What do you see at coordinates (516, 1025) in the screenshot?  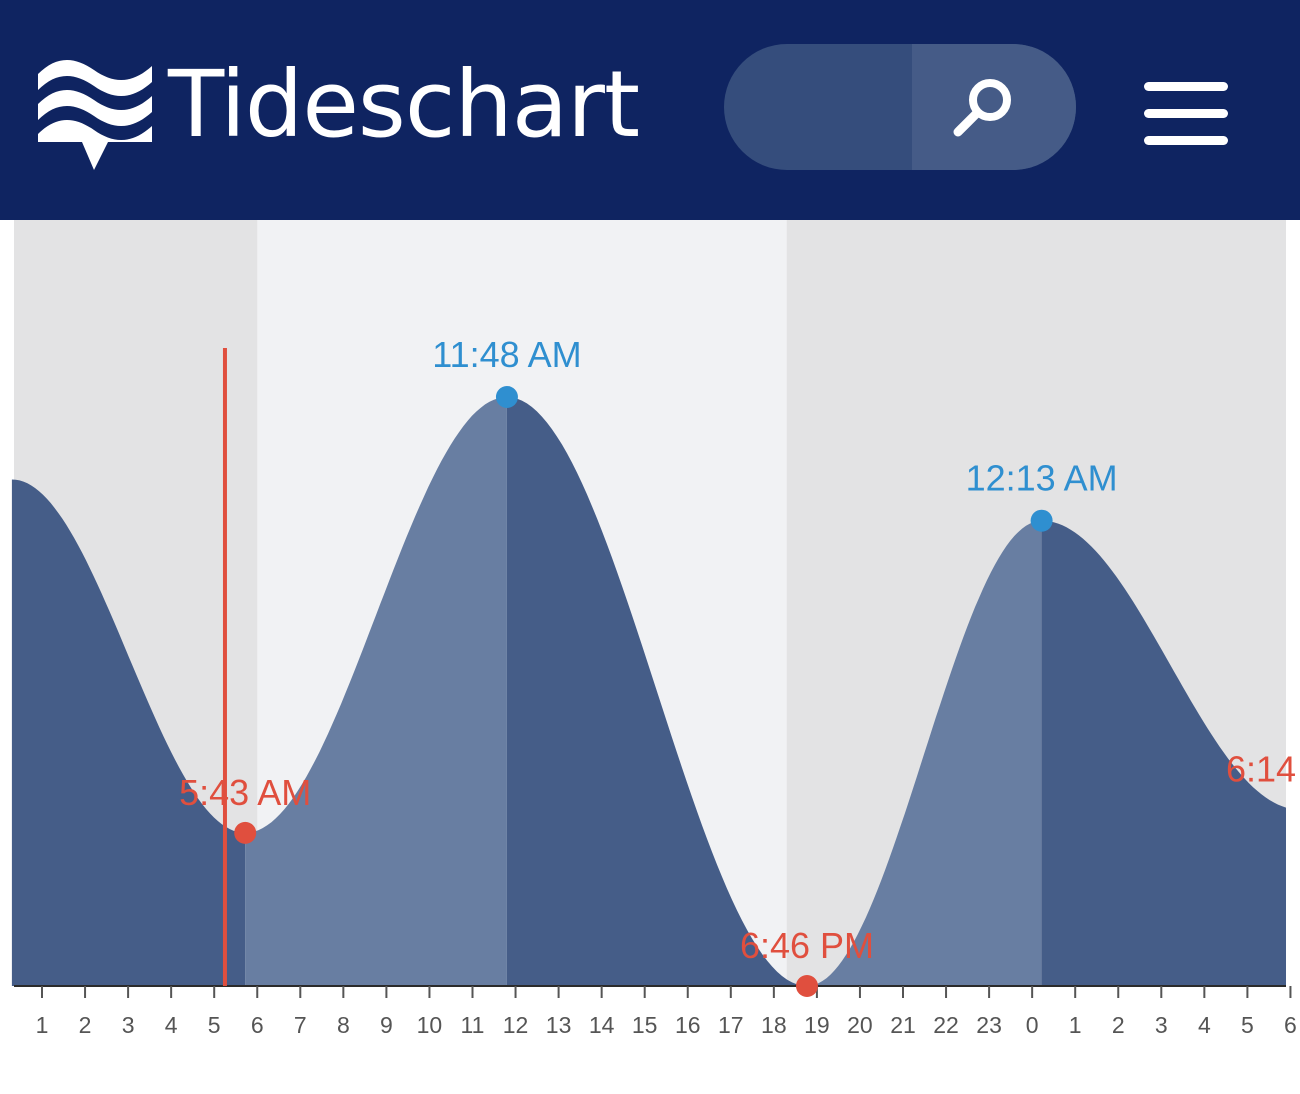 I see `x-tick-label: 12` at bounding box center [516, 1025].